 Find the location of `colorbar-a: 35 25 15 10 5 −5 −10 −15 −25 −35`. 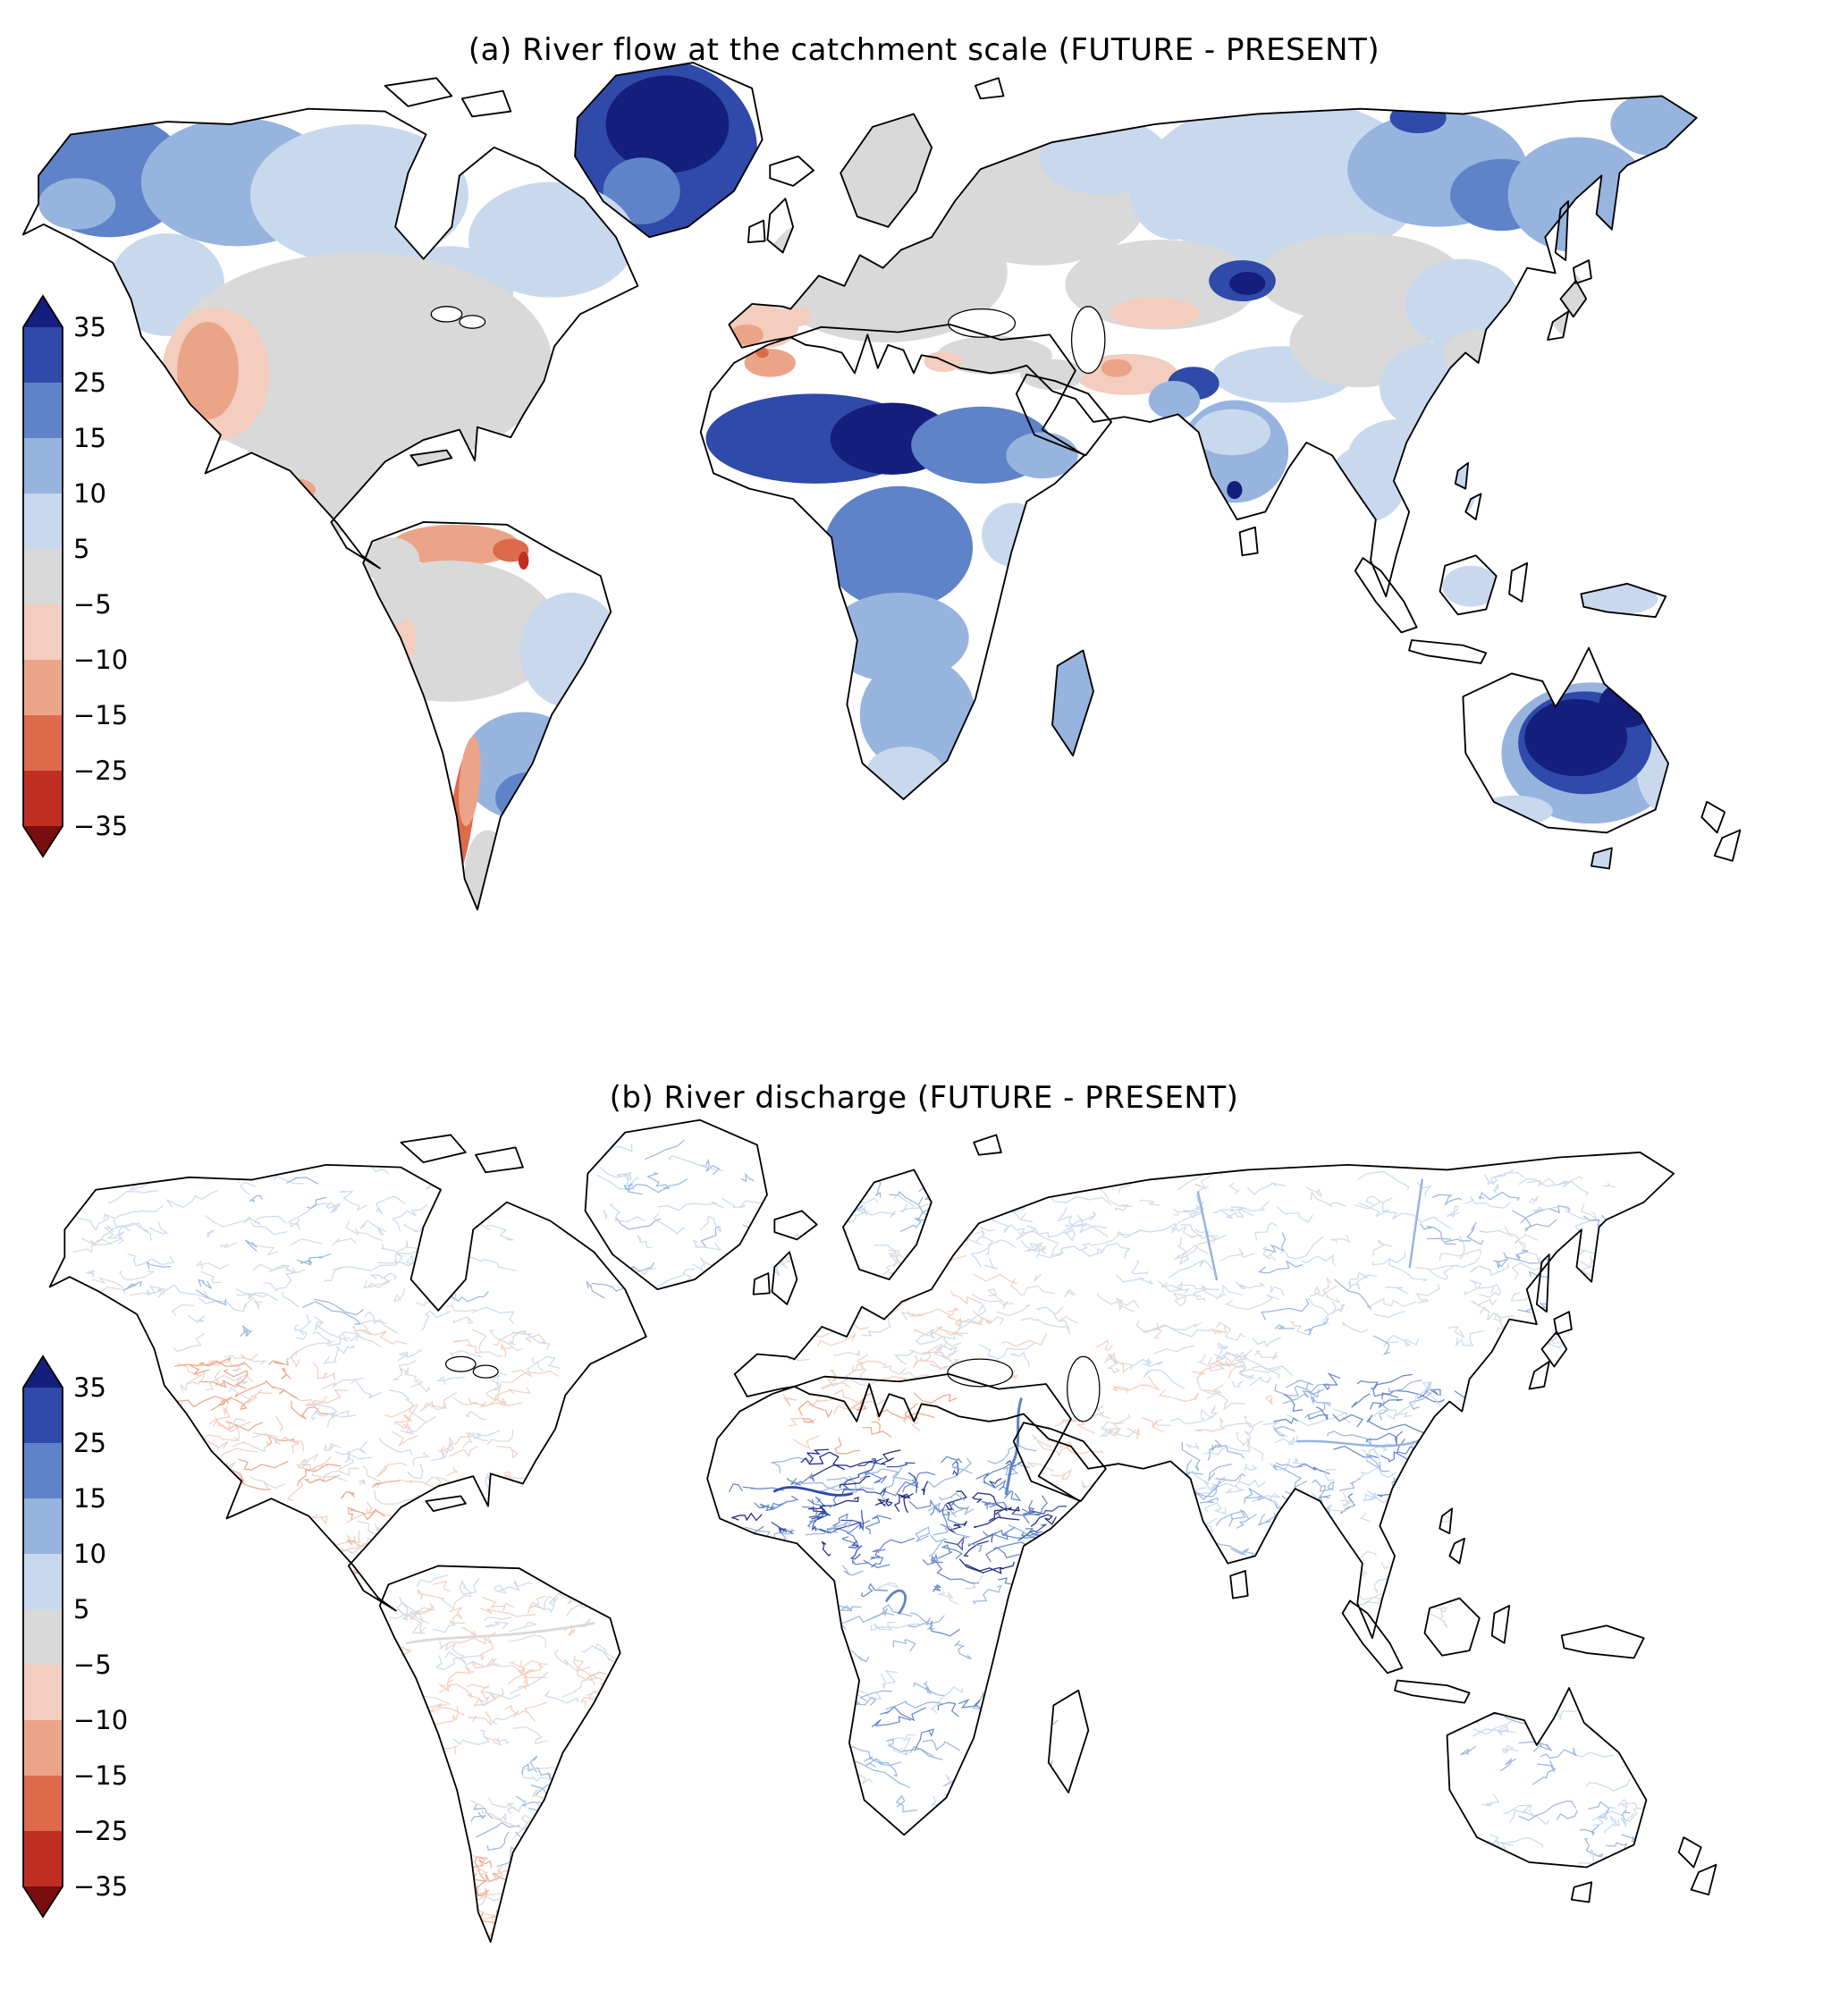

colorbar-a: 35 25 15 10 5 −5 −10 −15 −25 −35 is located at coordinates (93, 576).